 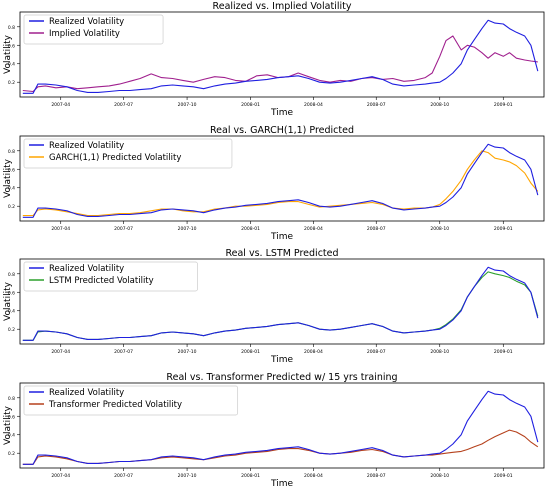 What do you see at coordinates (101, 281) in the screenshot?
I see `legend-label: LSTM Predicted Volatility` at bounding box center [101, 281].